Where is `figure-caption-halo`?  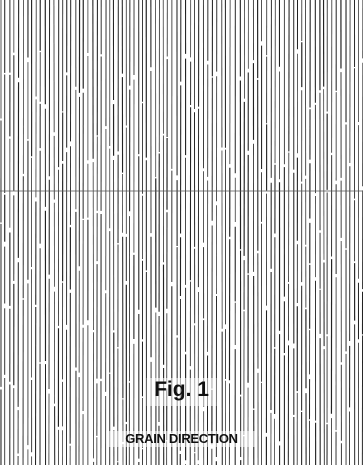 figure-caption-halo is located at coordinates (181, 439).